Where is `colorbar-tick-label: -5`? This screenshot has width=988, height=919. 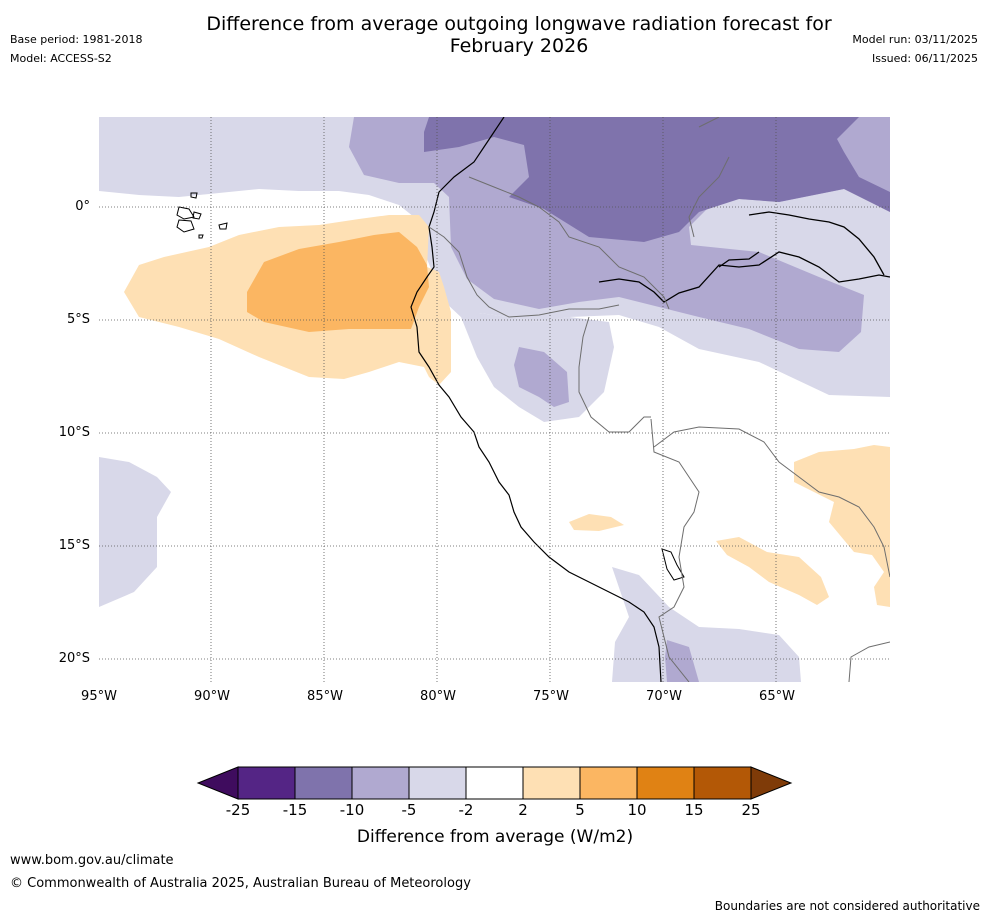 colorbar-tick-label: -5 is located at coordinates (409, 810).